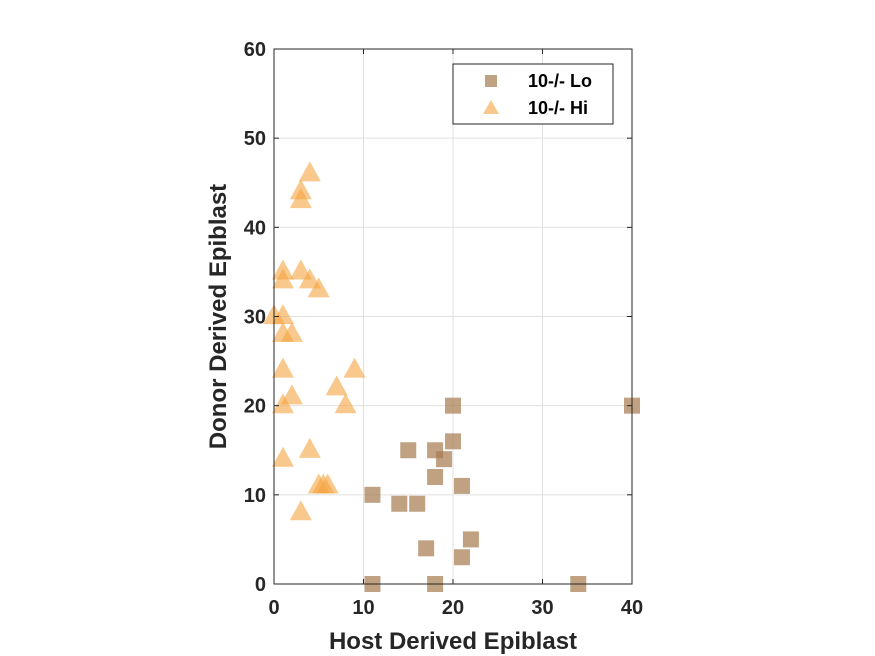  I want to click on y-tick-label: 40, so click(255, 228).